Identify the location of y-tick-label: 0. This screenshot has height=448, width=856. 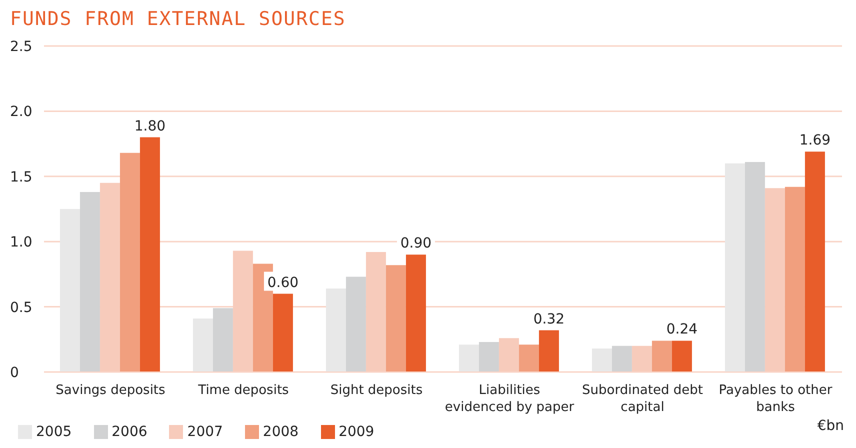
(14, 372).